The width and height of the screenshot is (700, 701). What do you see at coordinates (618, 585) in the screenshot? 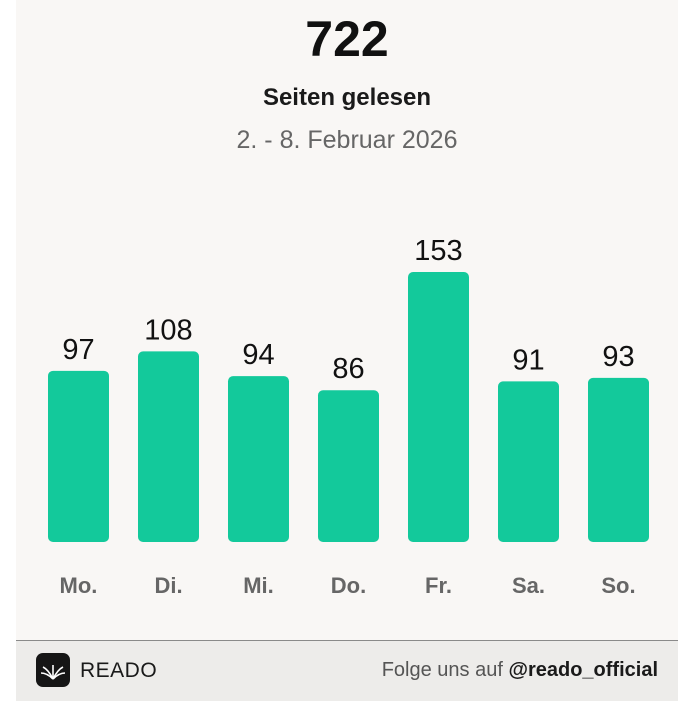
I see `category-label: So.` at bounding box center [618, 585].